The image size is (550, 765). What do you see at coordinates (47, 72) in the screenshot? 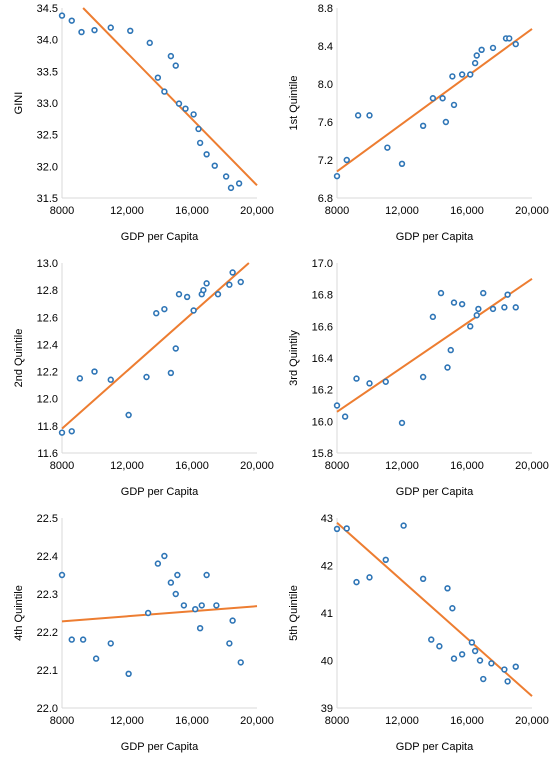
I see `y-tick-label: 33.5` at bounding box center [47, 72].